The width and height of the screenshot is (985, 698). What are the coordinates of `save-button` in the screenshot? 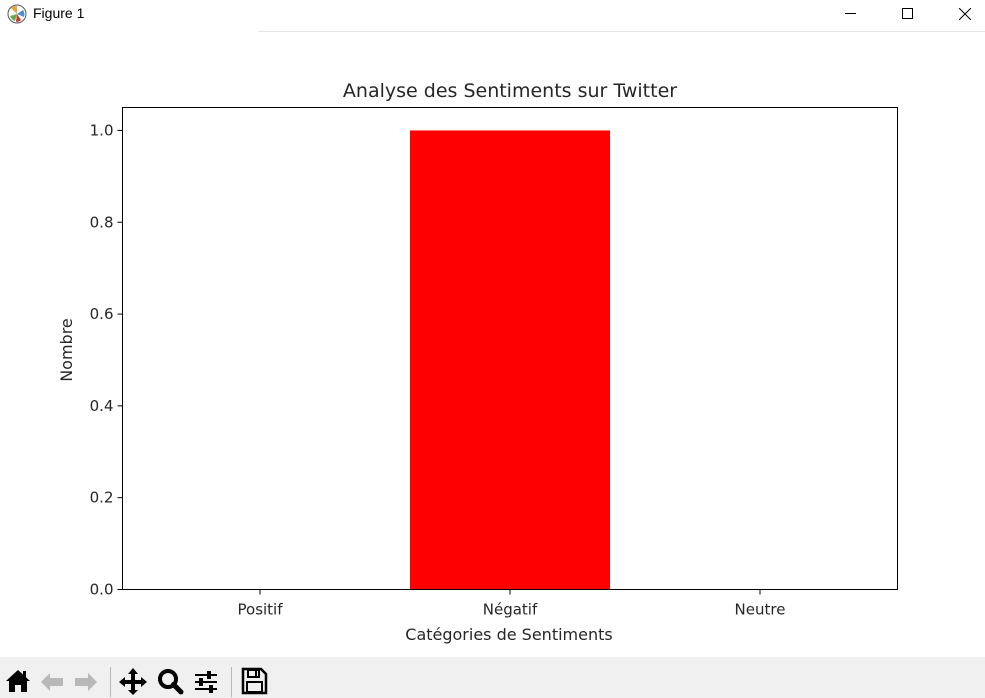 It's located at (254, 680).